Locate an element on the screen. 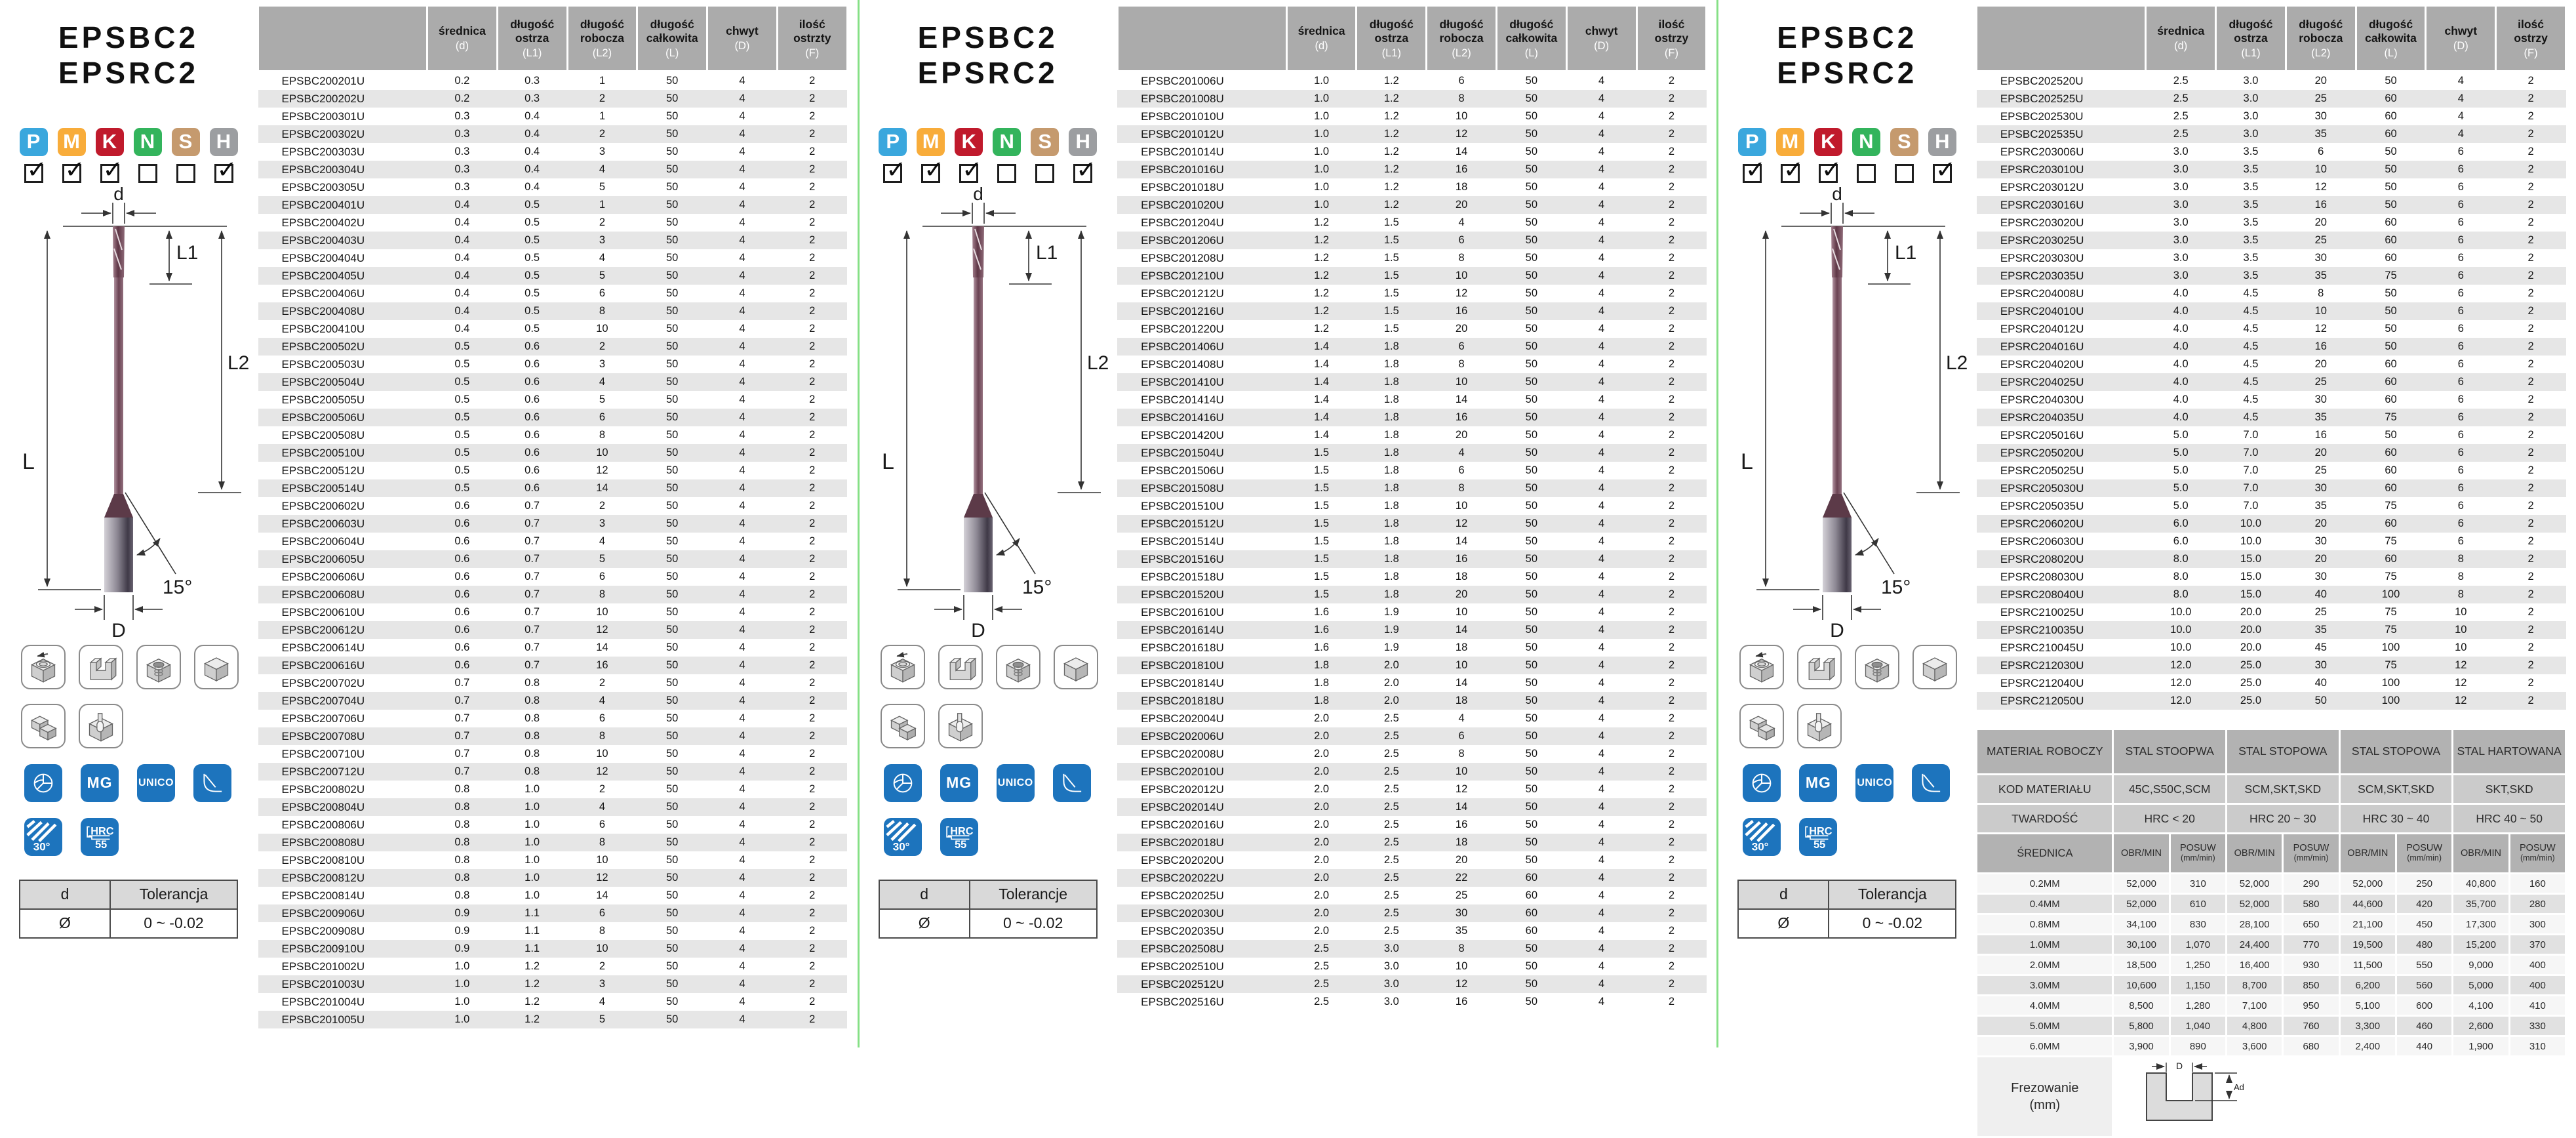 The image size is (2576, 1138). tolerance-header-row: d Tolerancja is located at coordinates (1847, 894).